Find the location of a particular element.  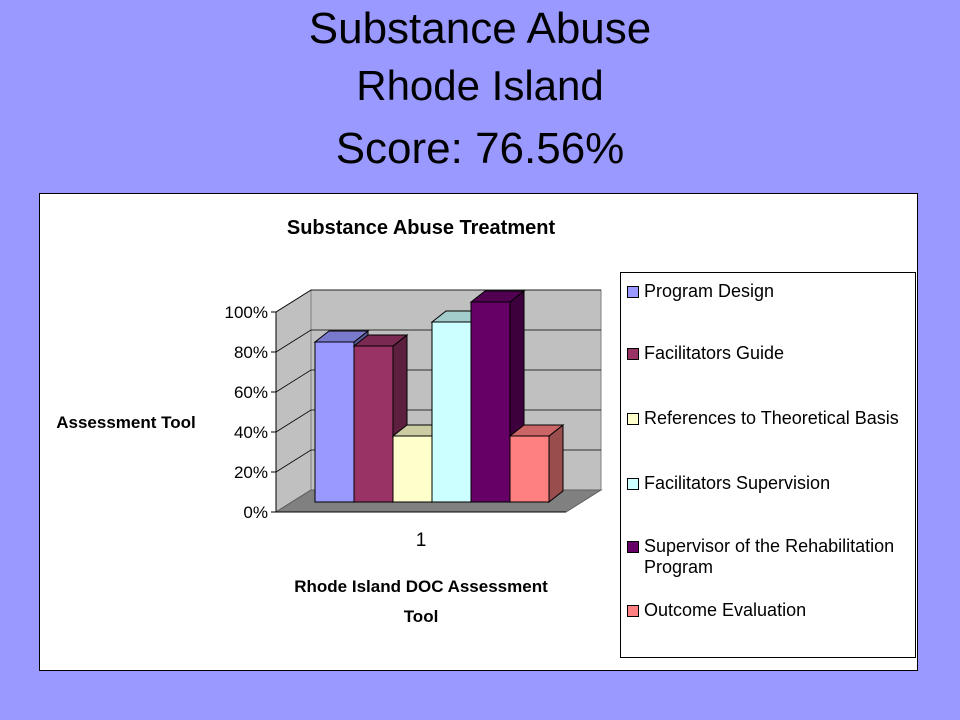

y-tick-label: 60% is located at coordinates (251, 392).